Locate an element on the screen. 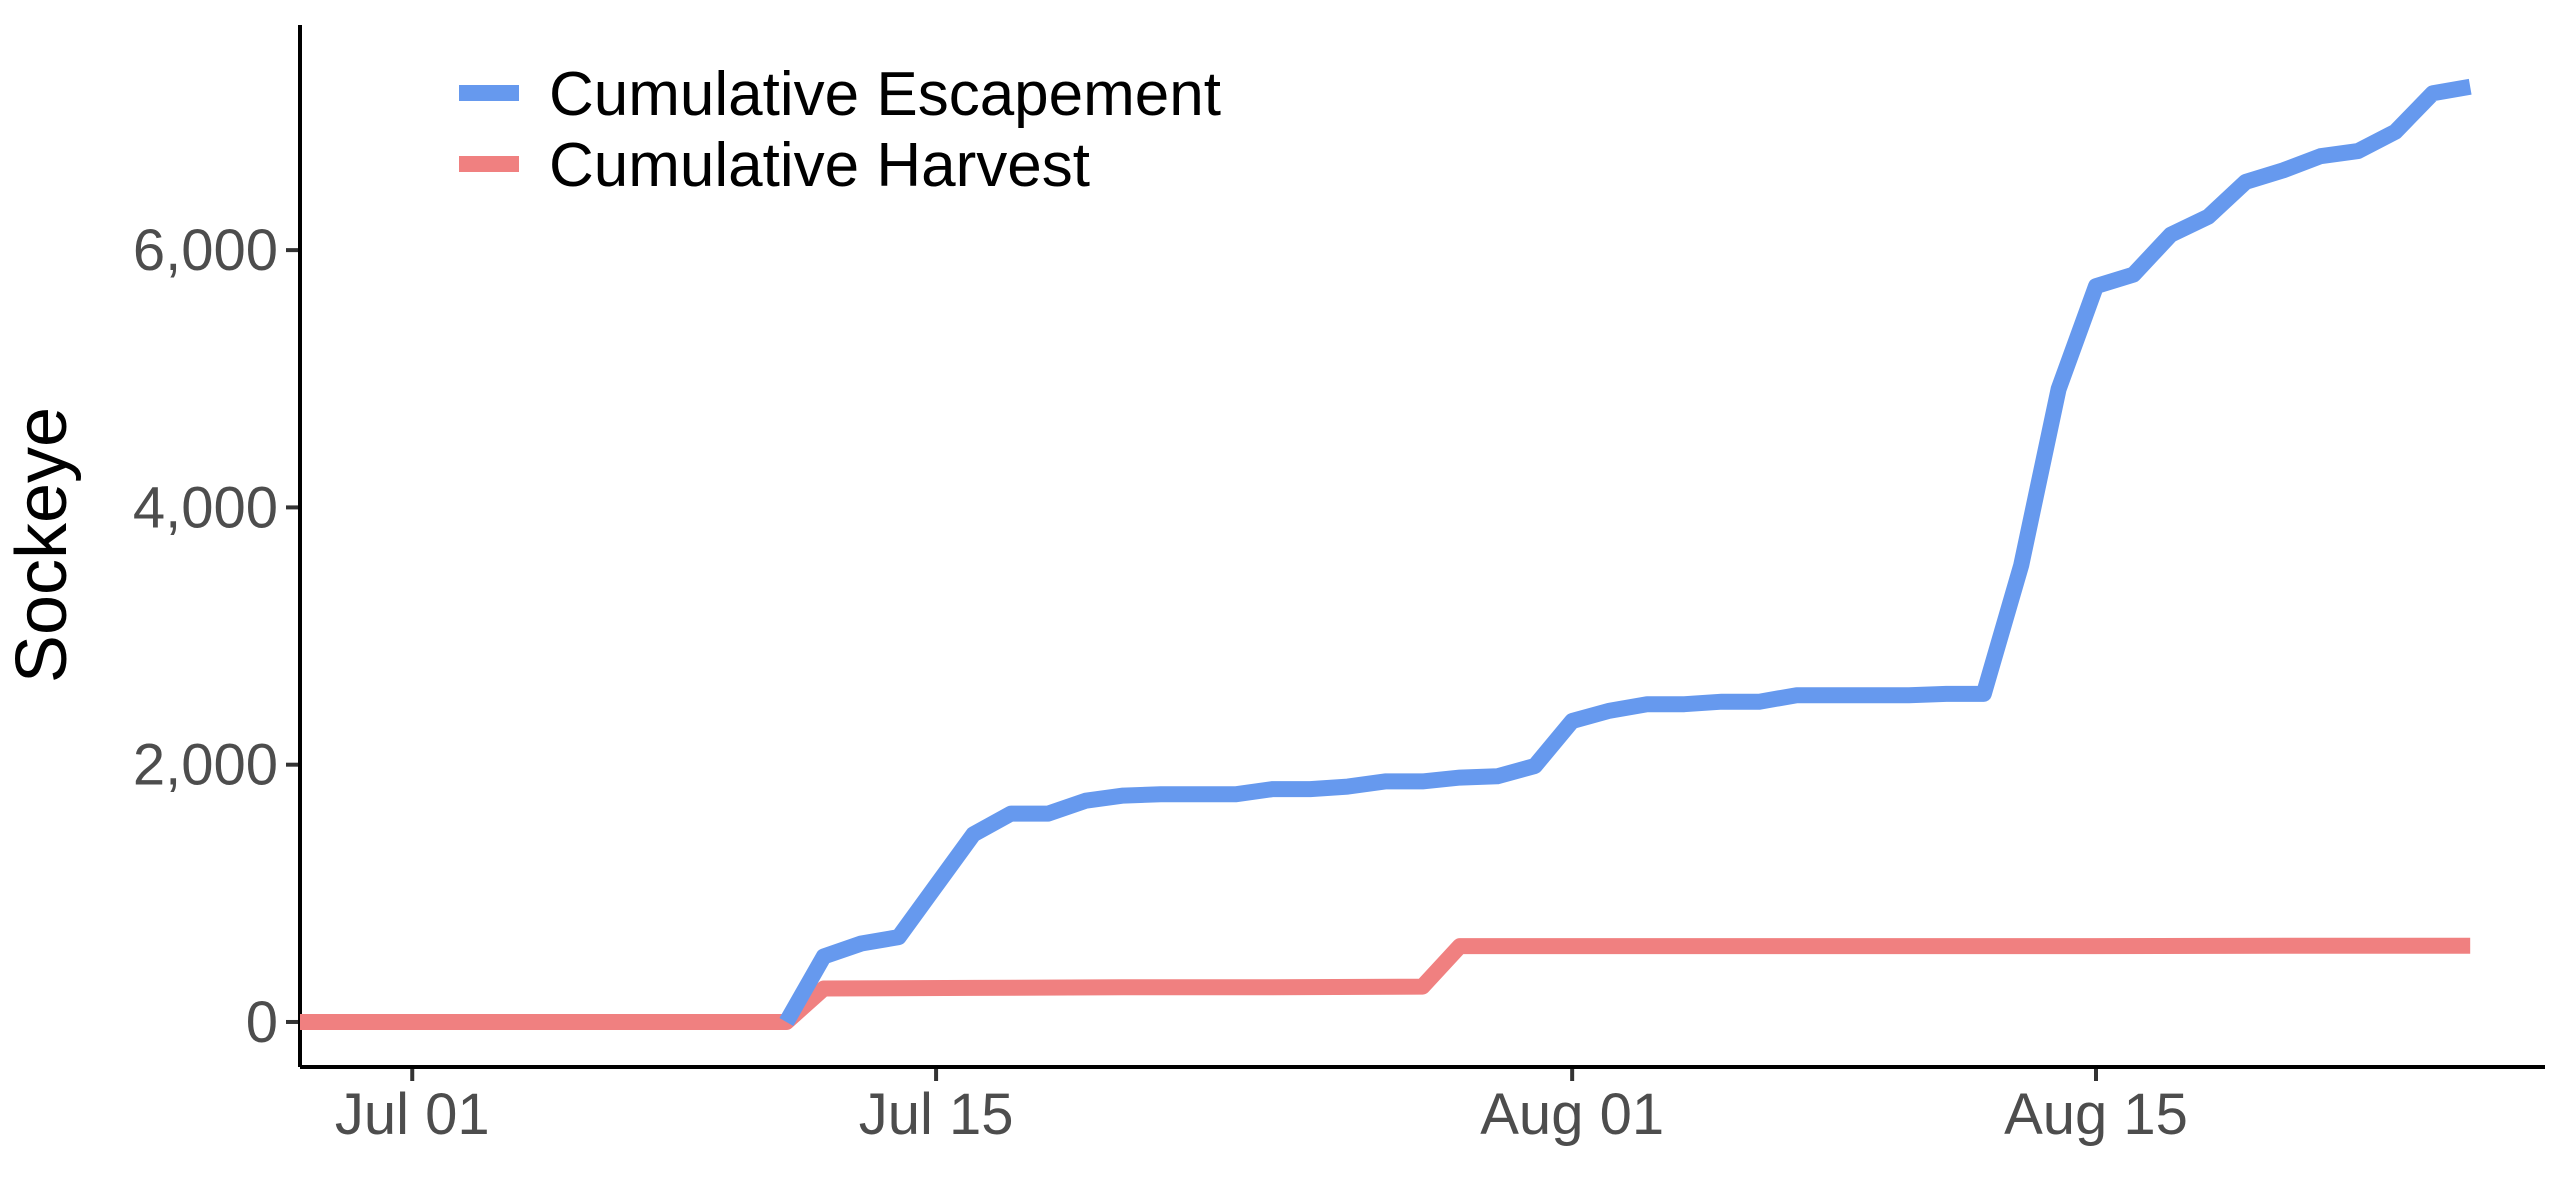 Image resolution: width=2571 pixels, height=1203 pixels. y-tick-labels: 0 2,000 4,000 6,000 is located at coordinates (205, 636).